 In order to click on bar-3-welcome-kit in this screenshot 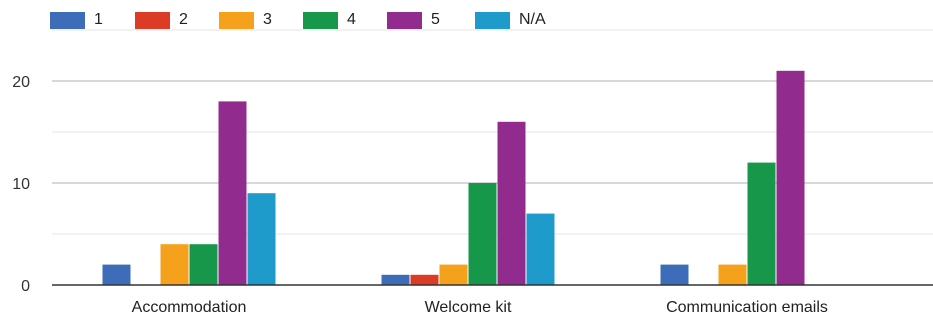, I will do `click(453, 274)`.